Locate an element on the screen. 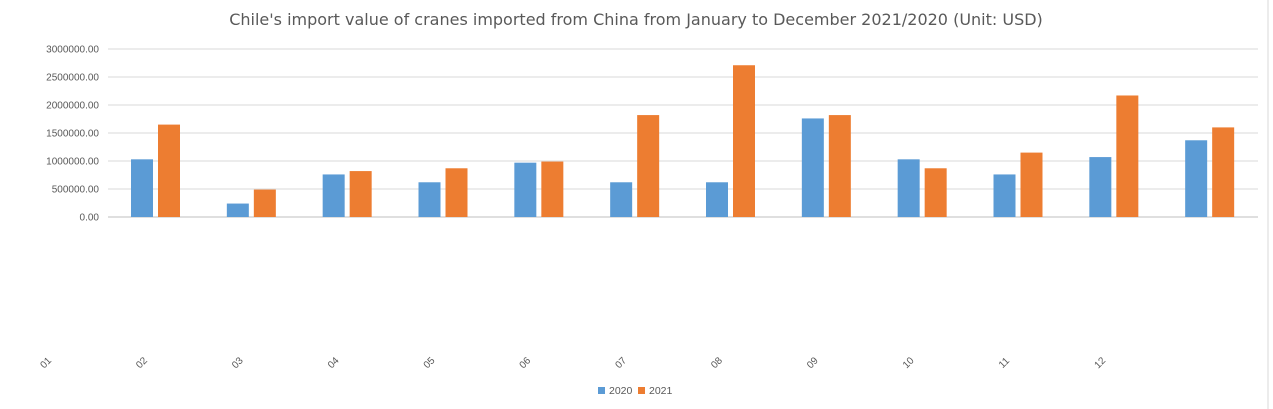  y-tick-label: 2500000.00 is located at coordinates (72, 78).